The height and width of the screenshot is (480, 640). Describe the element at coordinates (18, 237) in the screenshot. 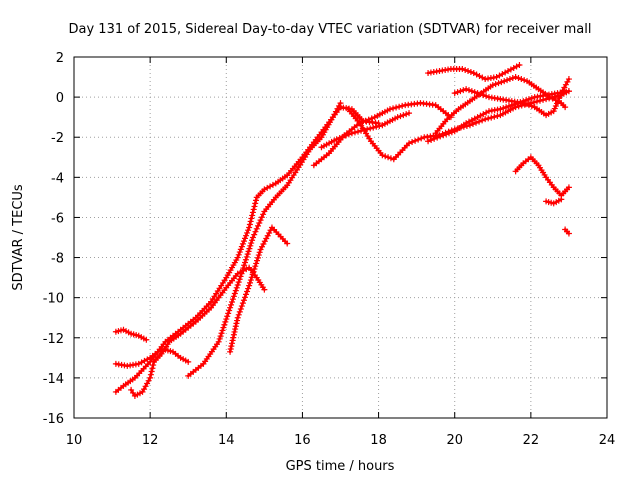

I see `y-axis-label: SDTVAR / TECUs` at that location.